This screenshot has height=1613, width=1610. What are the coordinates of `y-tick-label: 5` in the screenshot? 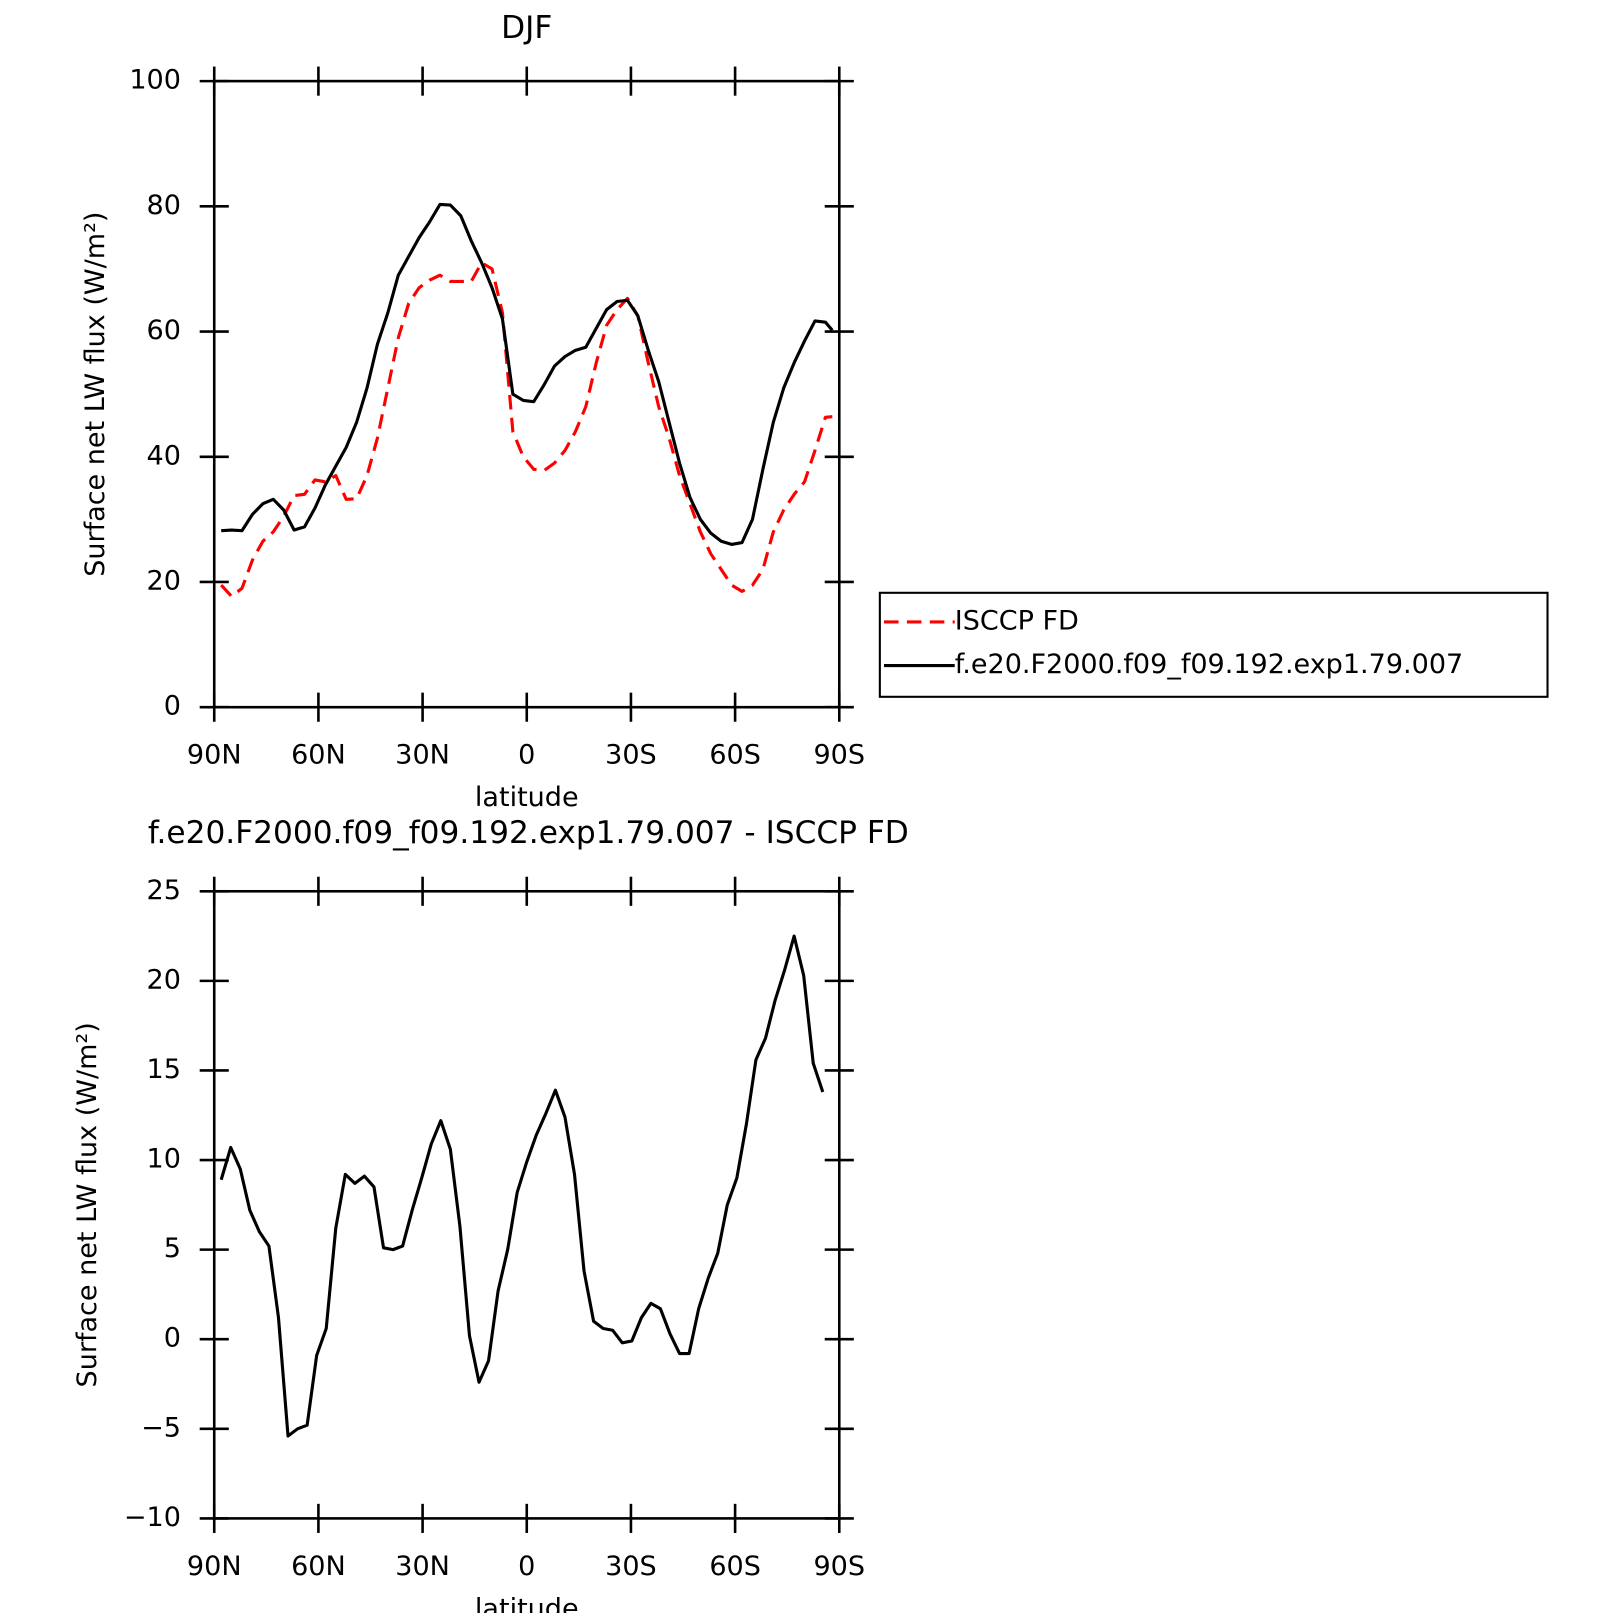 It's located at (172, 1248).